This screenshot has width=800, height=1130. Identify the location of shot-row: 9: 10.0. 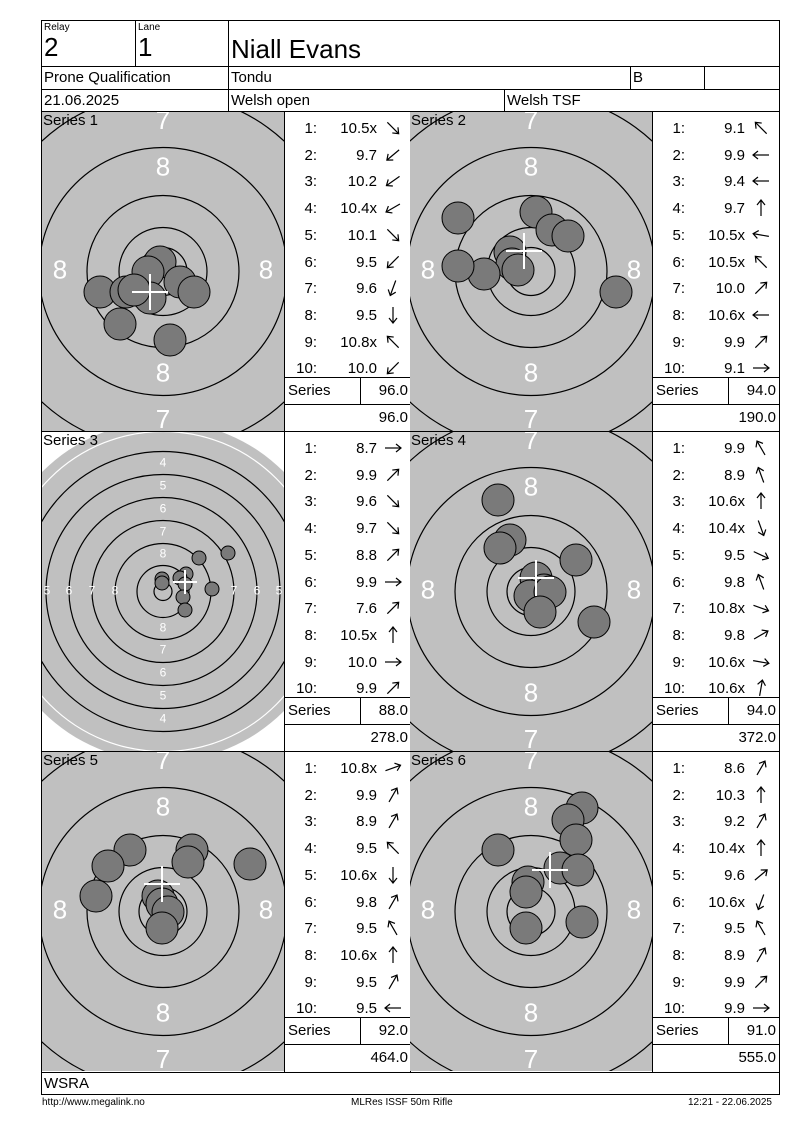
(348, 663).